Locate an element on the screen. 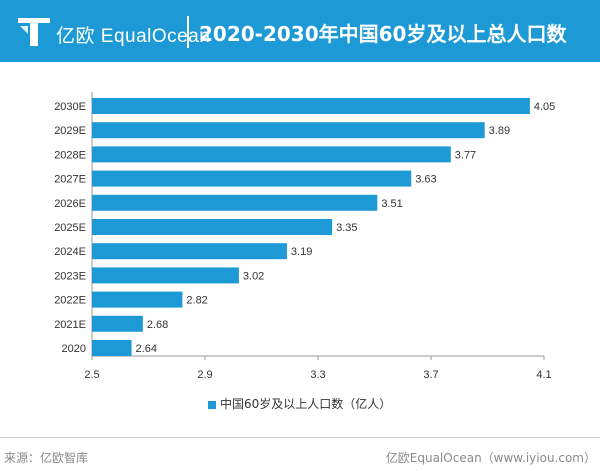 This screenshot has height=471, width=600. header-divider is located at coordinates (188, 32).